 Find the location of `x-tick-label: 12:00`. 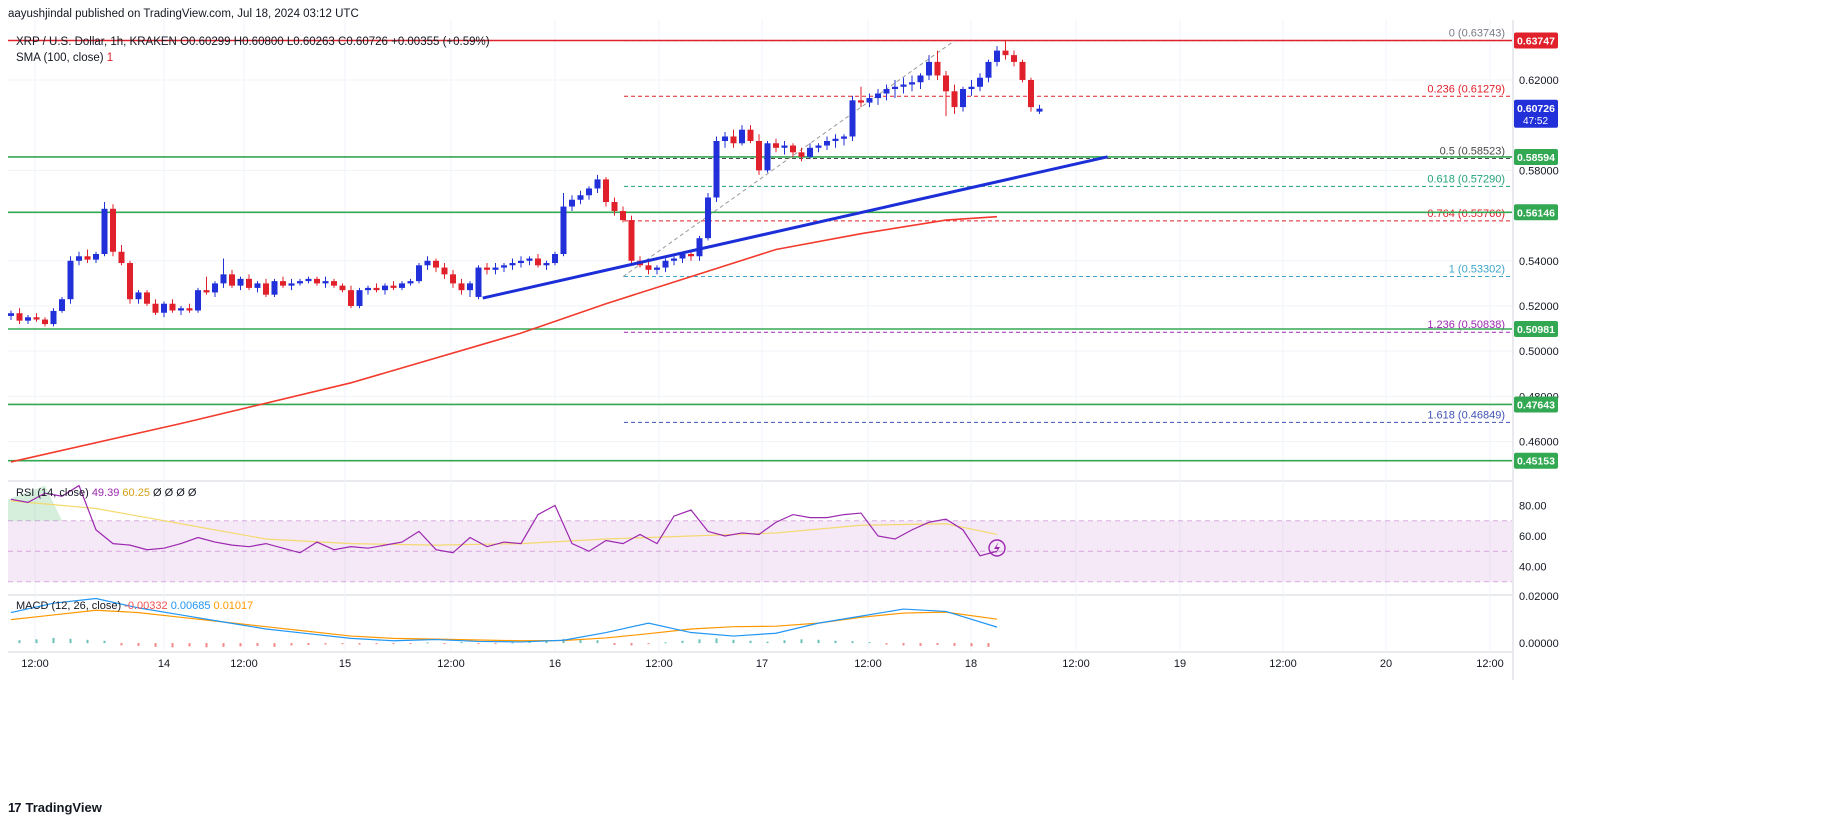

x-tick-label: 12:00 is located at coordinates (1283, 664).